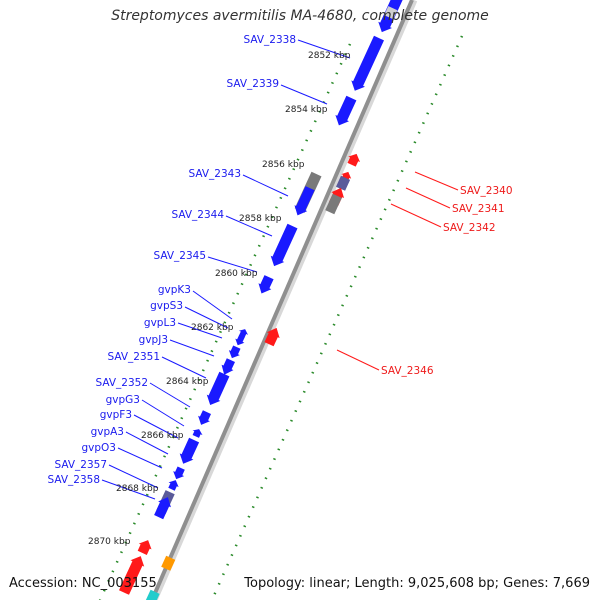  I want to click on leader-line-gvpL3, so click(200, 330).